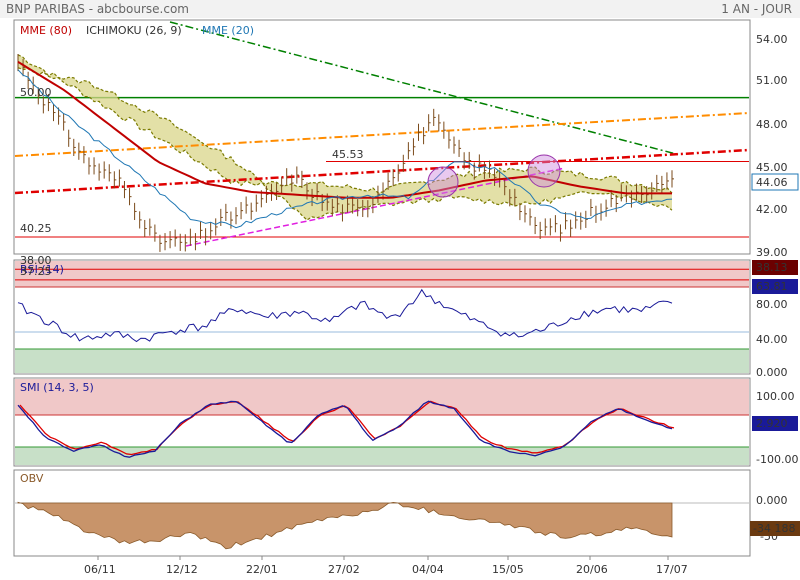 This screenshot has width=800, height=580. What do you see at coordinates (344, 569) in the screenshot?
I see `x-label-3: 27/02` at bounding box center [344, 569].